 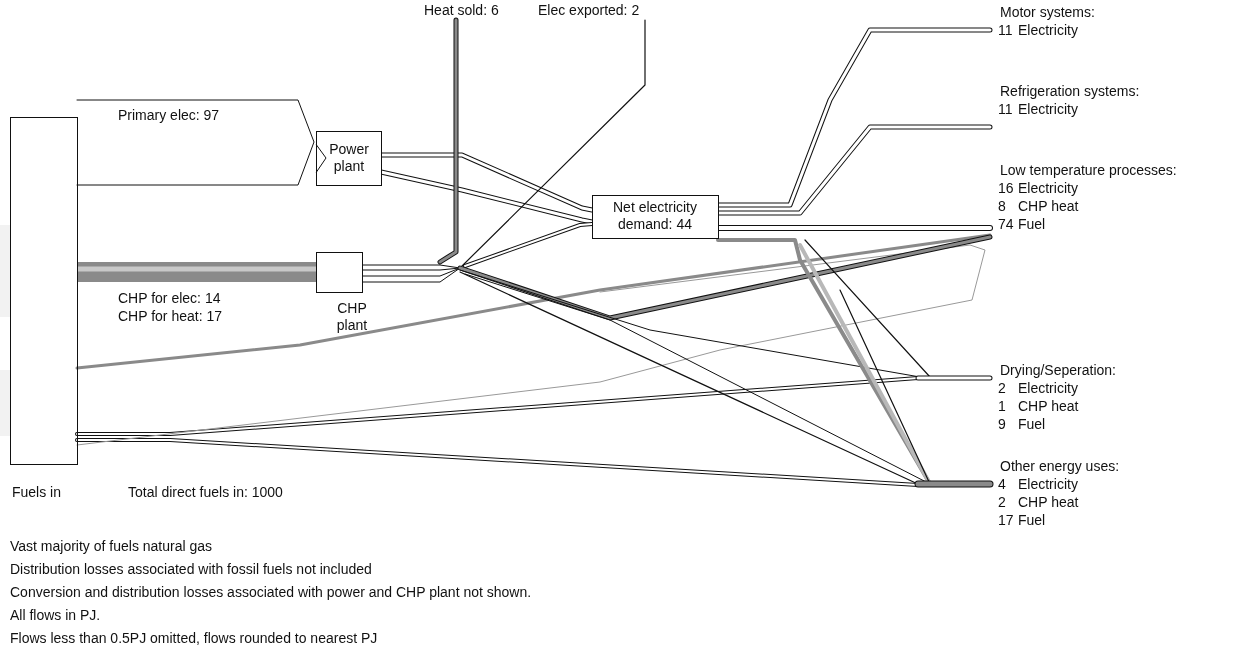 I want to click on text: Net electricity demand: 44, so click(x=655, y=216).